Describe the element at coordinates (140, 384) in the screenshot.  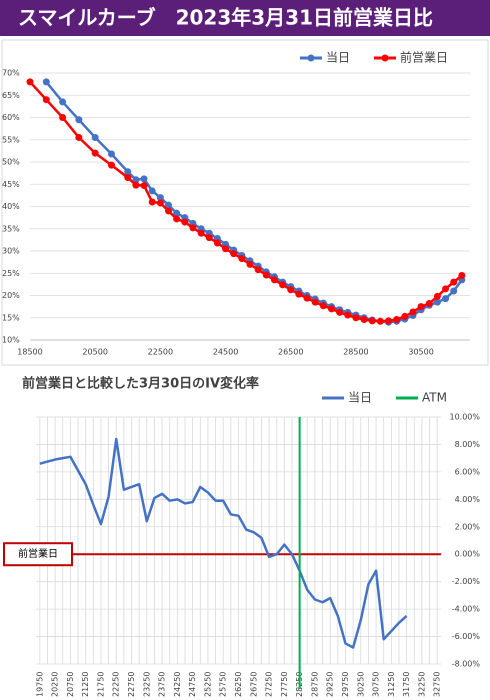
I see `chart-title: 前営業日と比較した3月30日のIV変化率` at that location.